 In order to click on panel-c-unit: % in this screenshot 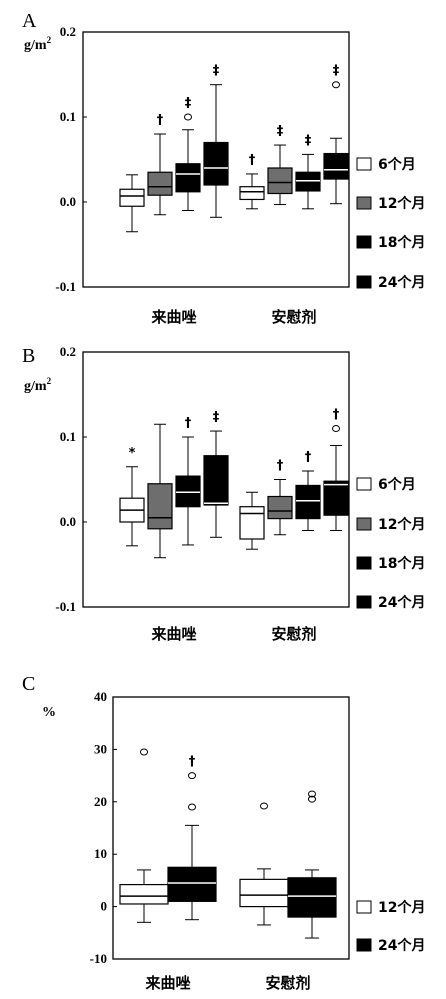, I will do `click(49, 712)`.